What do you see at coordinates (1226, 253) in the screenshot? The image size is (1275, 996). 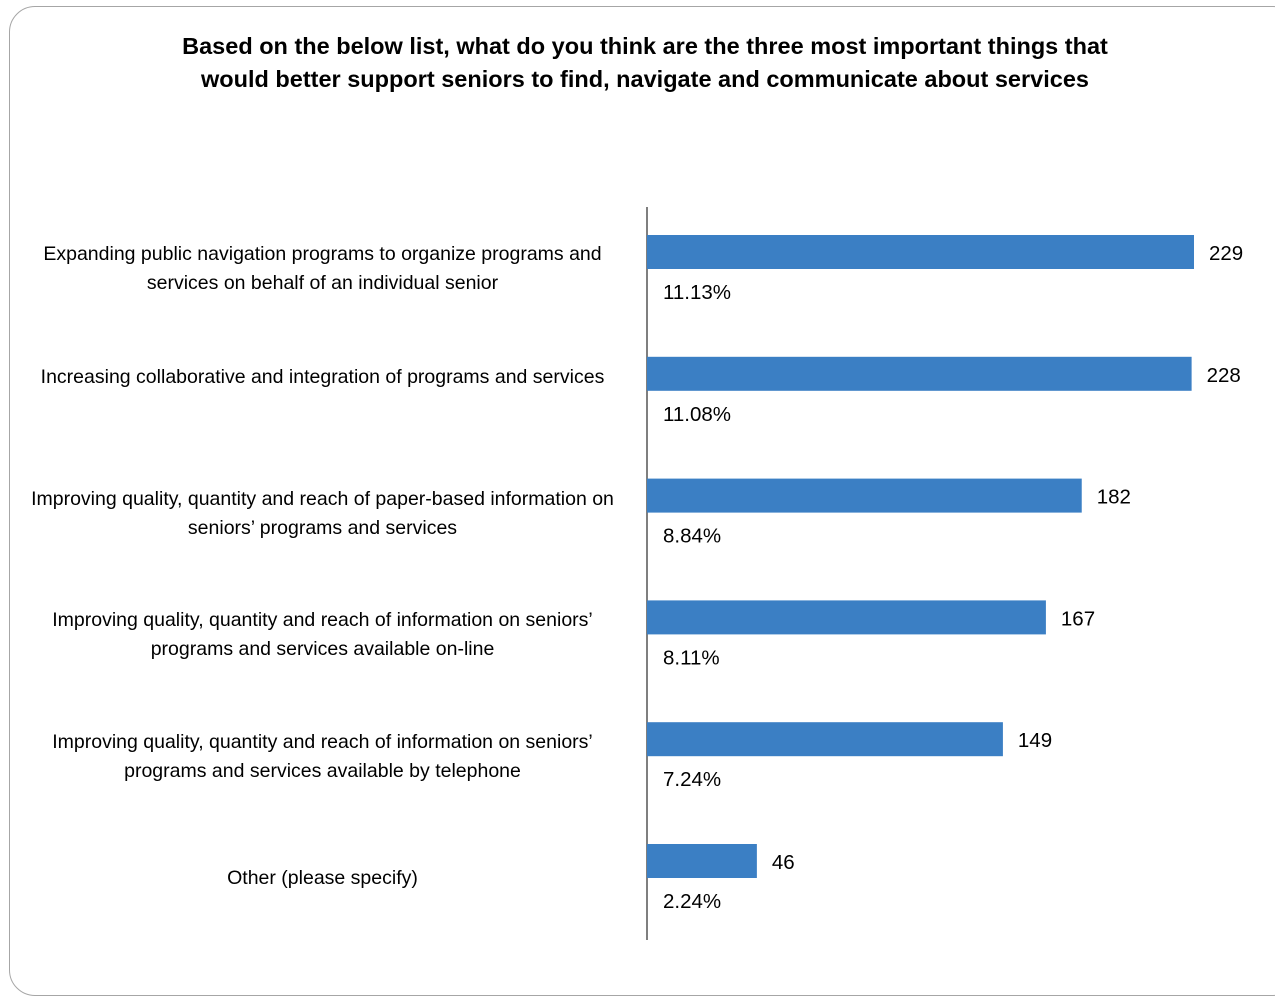 I see `value-label: 229` at bounding box center [1226, 253].